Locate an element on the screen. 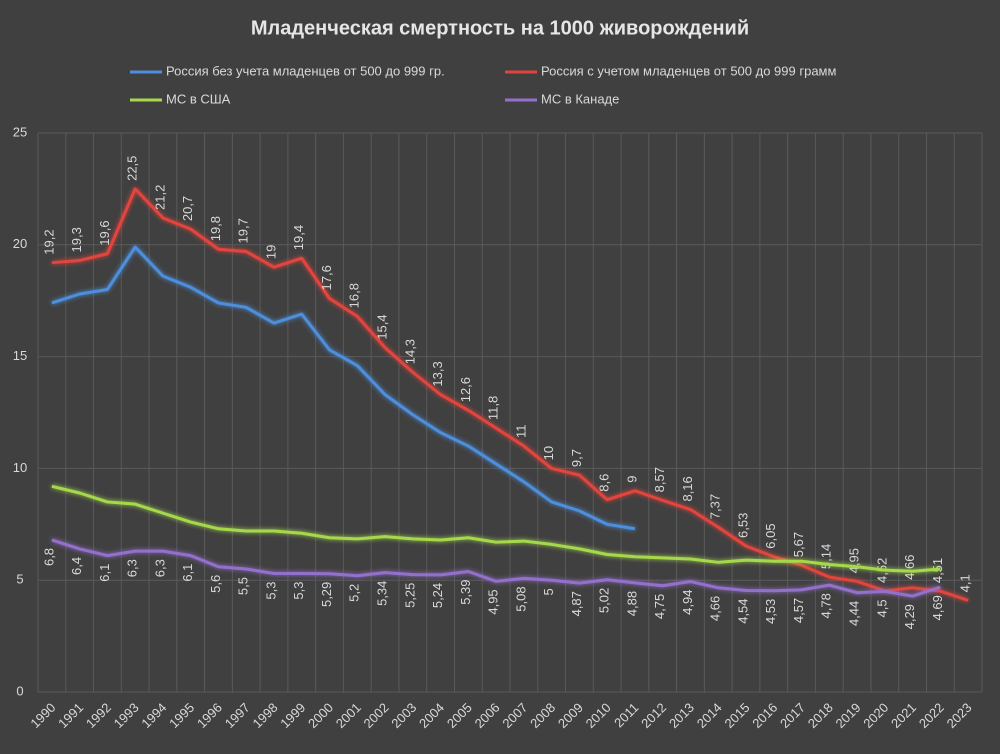 This screenshot has height=754, width=1000. data-label: 11 is located at coordinates (520, 432).